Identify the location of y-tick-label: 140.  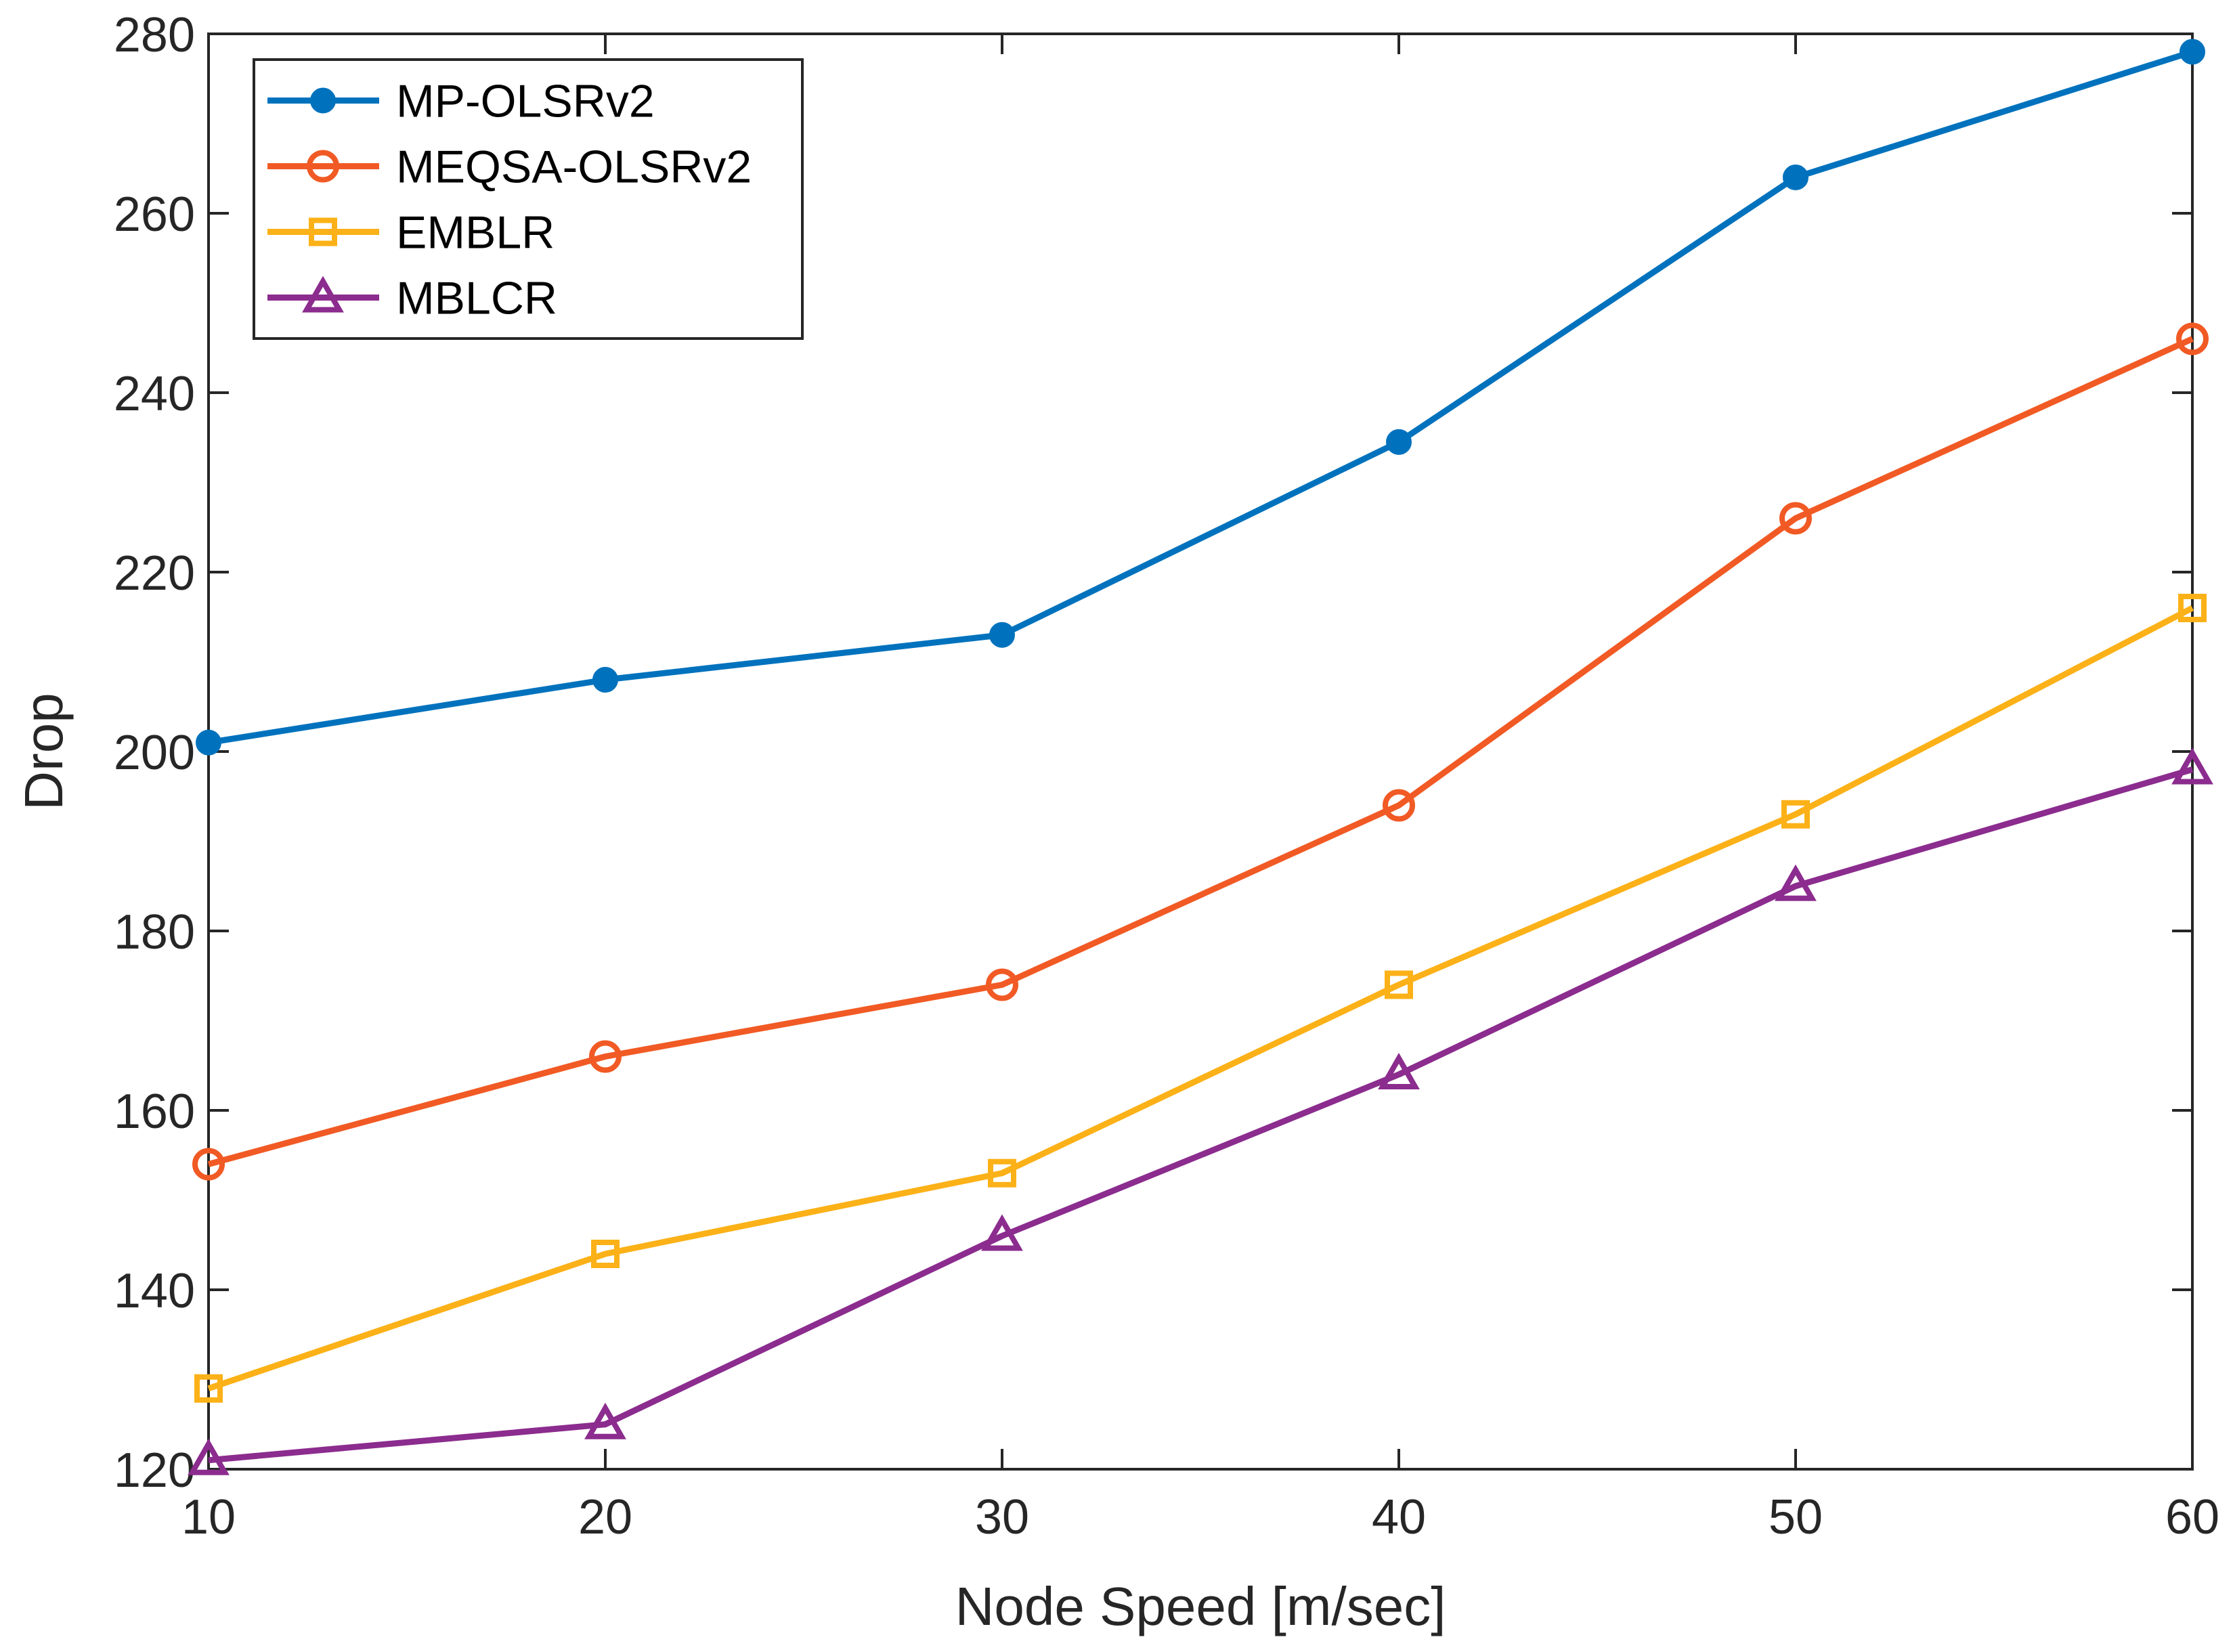
(155, 1291).